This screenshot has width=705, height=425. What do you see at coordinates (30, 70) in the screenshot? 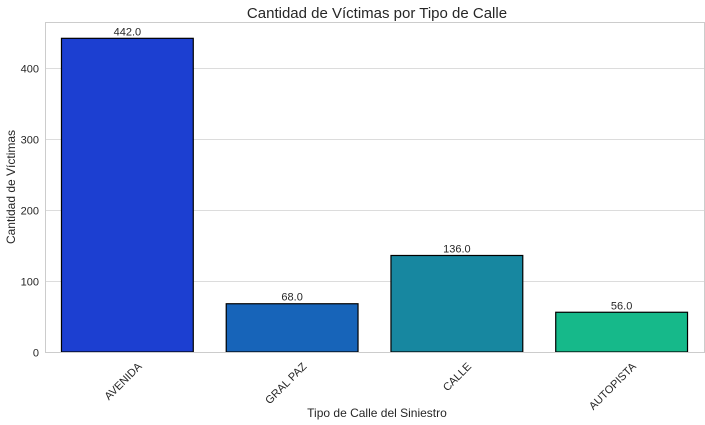
I see `y-tick-label: 400` at bounding box center [30, 70].